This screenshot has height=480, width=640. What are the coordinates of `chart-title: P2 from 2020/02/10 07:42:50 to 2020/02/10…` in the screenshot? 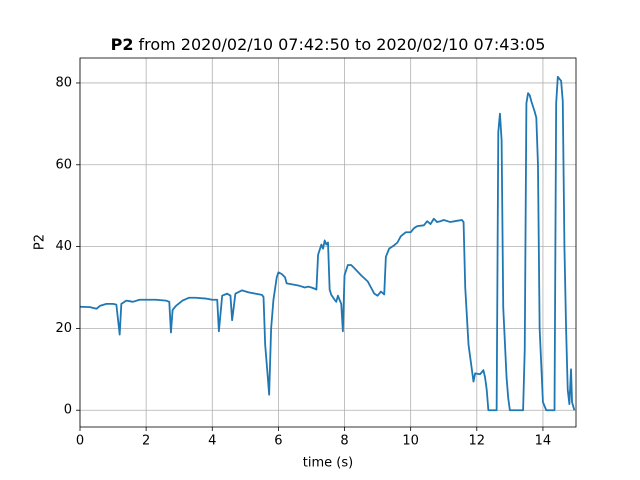 It's located at (328, 44).